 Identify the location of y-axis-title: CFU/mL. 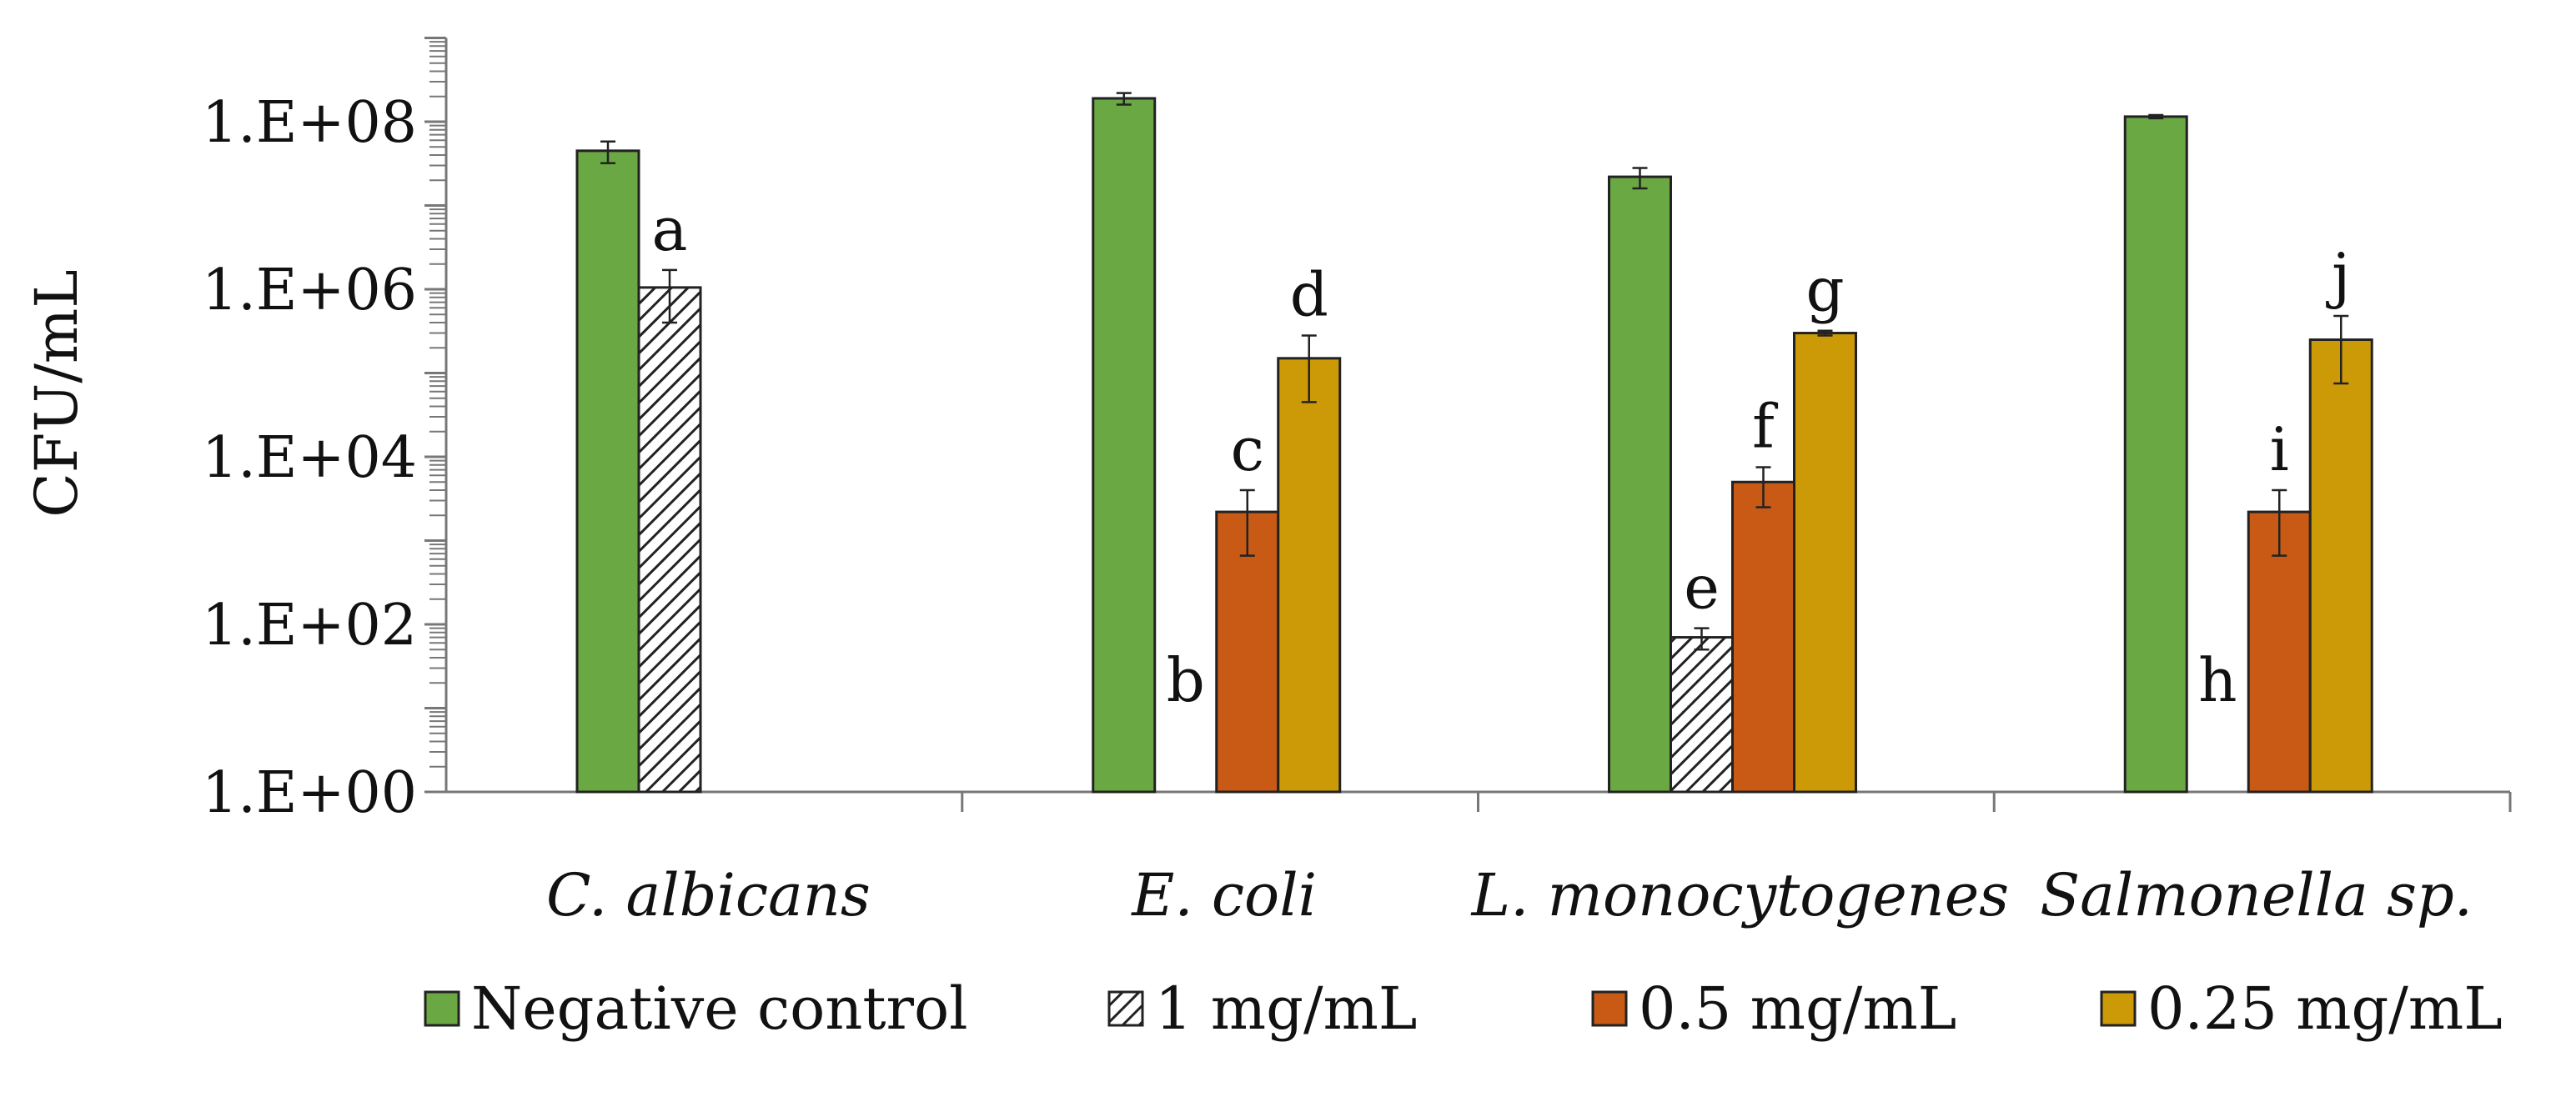
(57, 393).